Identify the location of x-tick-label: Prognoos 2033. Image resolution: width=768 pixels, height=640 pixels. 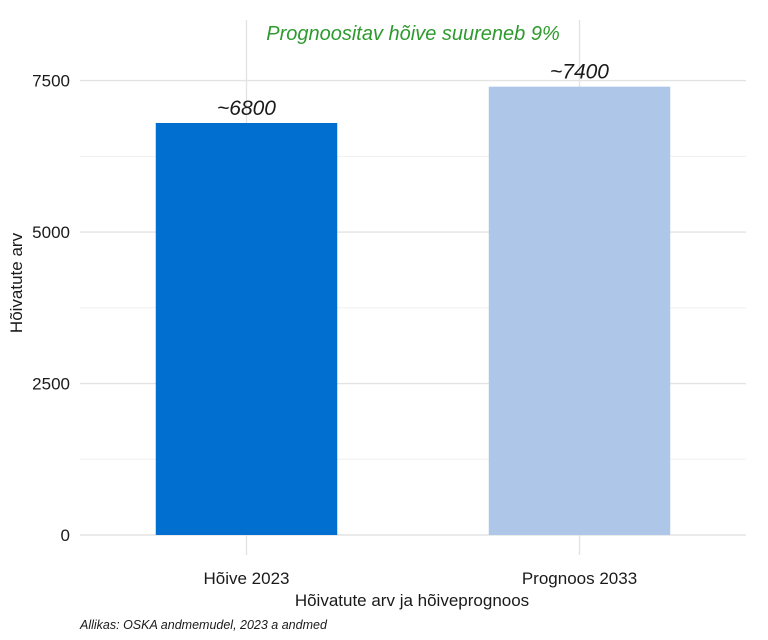
(579, 578).